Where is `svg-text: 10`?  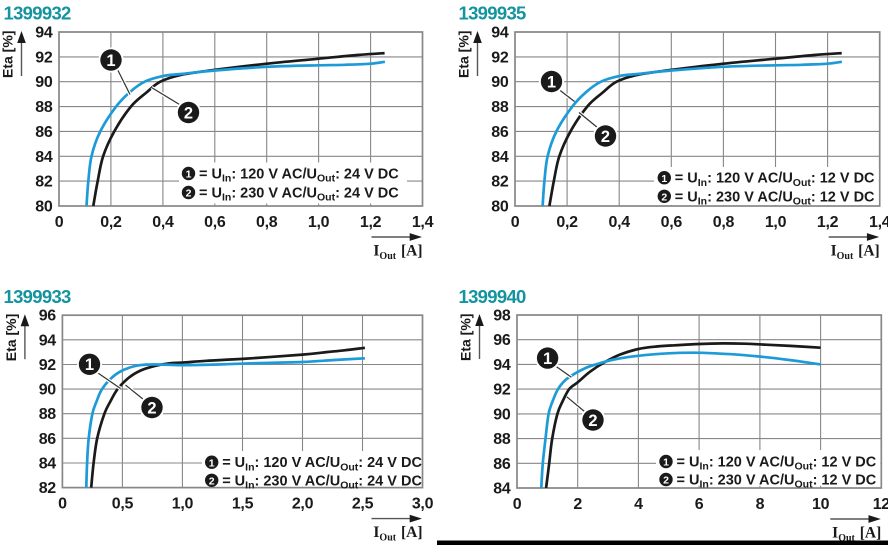
svg-text: 10 is located at coordinates (821, 504).